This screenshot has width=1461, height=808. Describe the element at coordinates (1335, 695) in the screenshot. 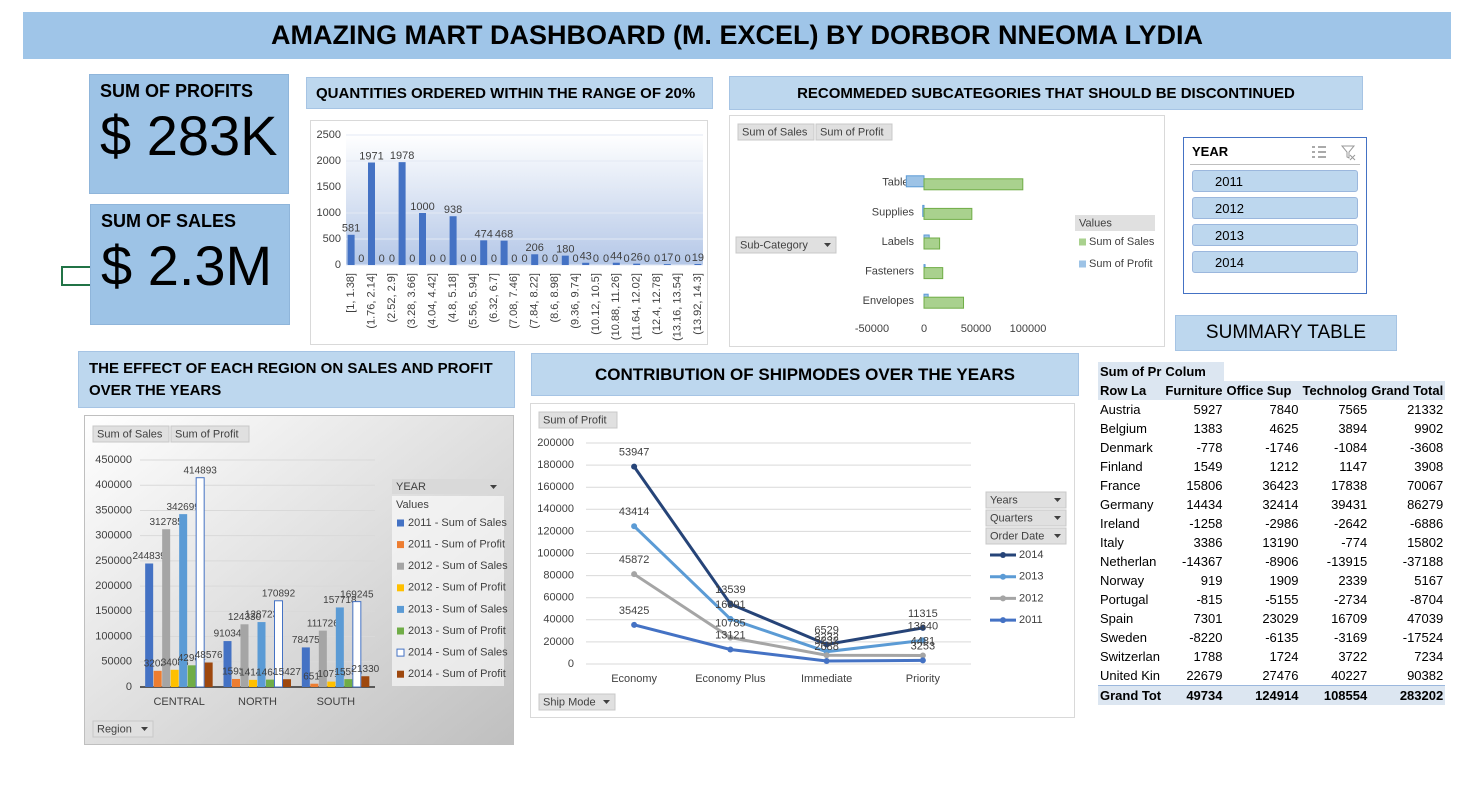

I see `table-cell: 108554` at that location.